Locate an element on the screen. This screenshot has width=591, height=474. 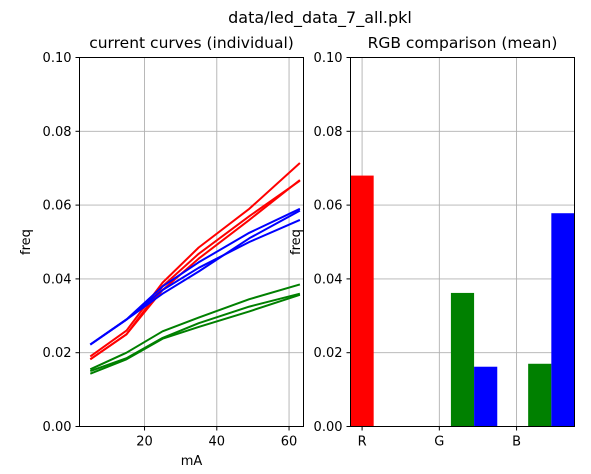
category-label: G is located at coordinates (439, 442).